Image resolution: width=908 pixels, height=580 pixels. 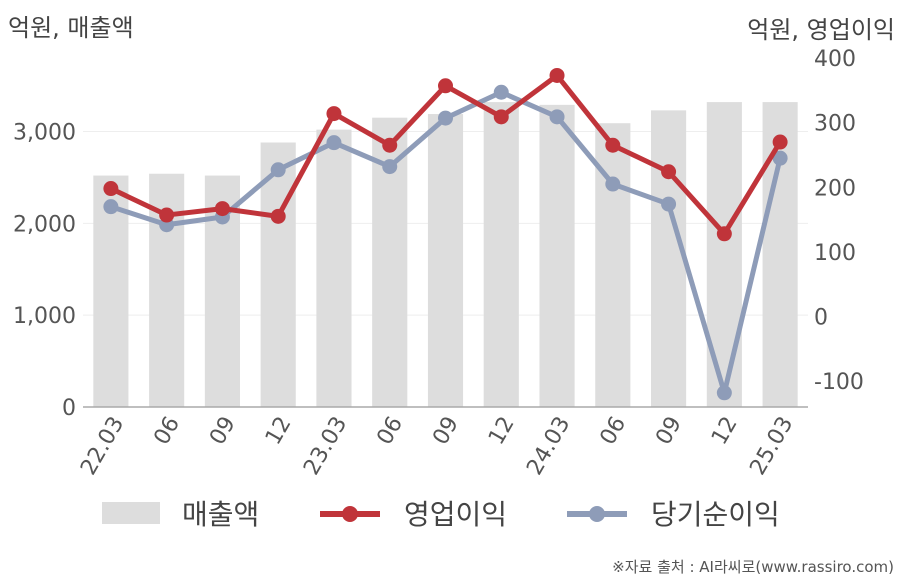 I want to click on right-tick-label-3: 200, so click(x=835, y=188).